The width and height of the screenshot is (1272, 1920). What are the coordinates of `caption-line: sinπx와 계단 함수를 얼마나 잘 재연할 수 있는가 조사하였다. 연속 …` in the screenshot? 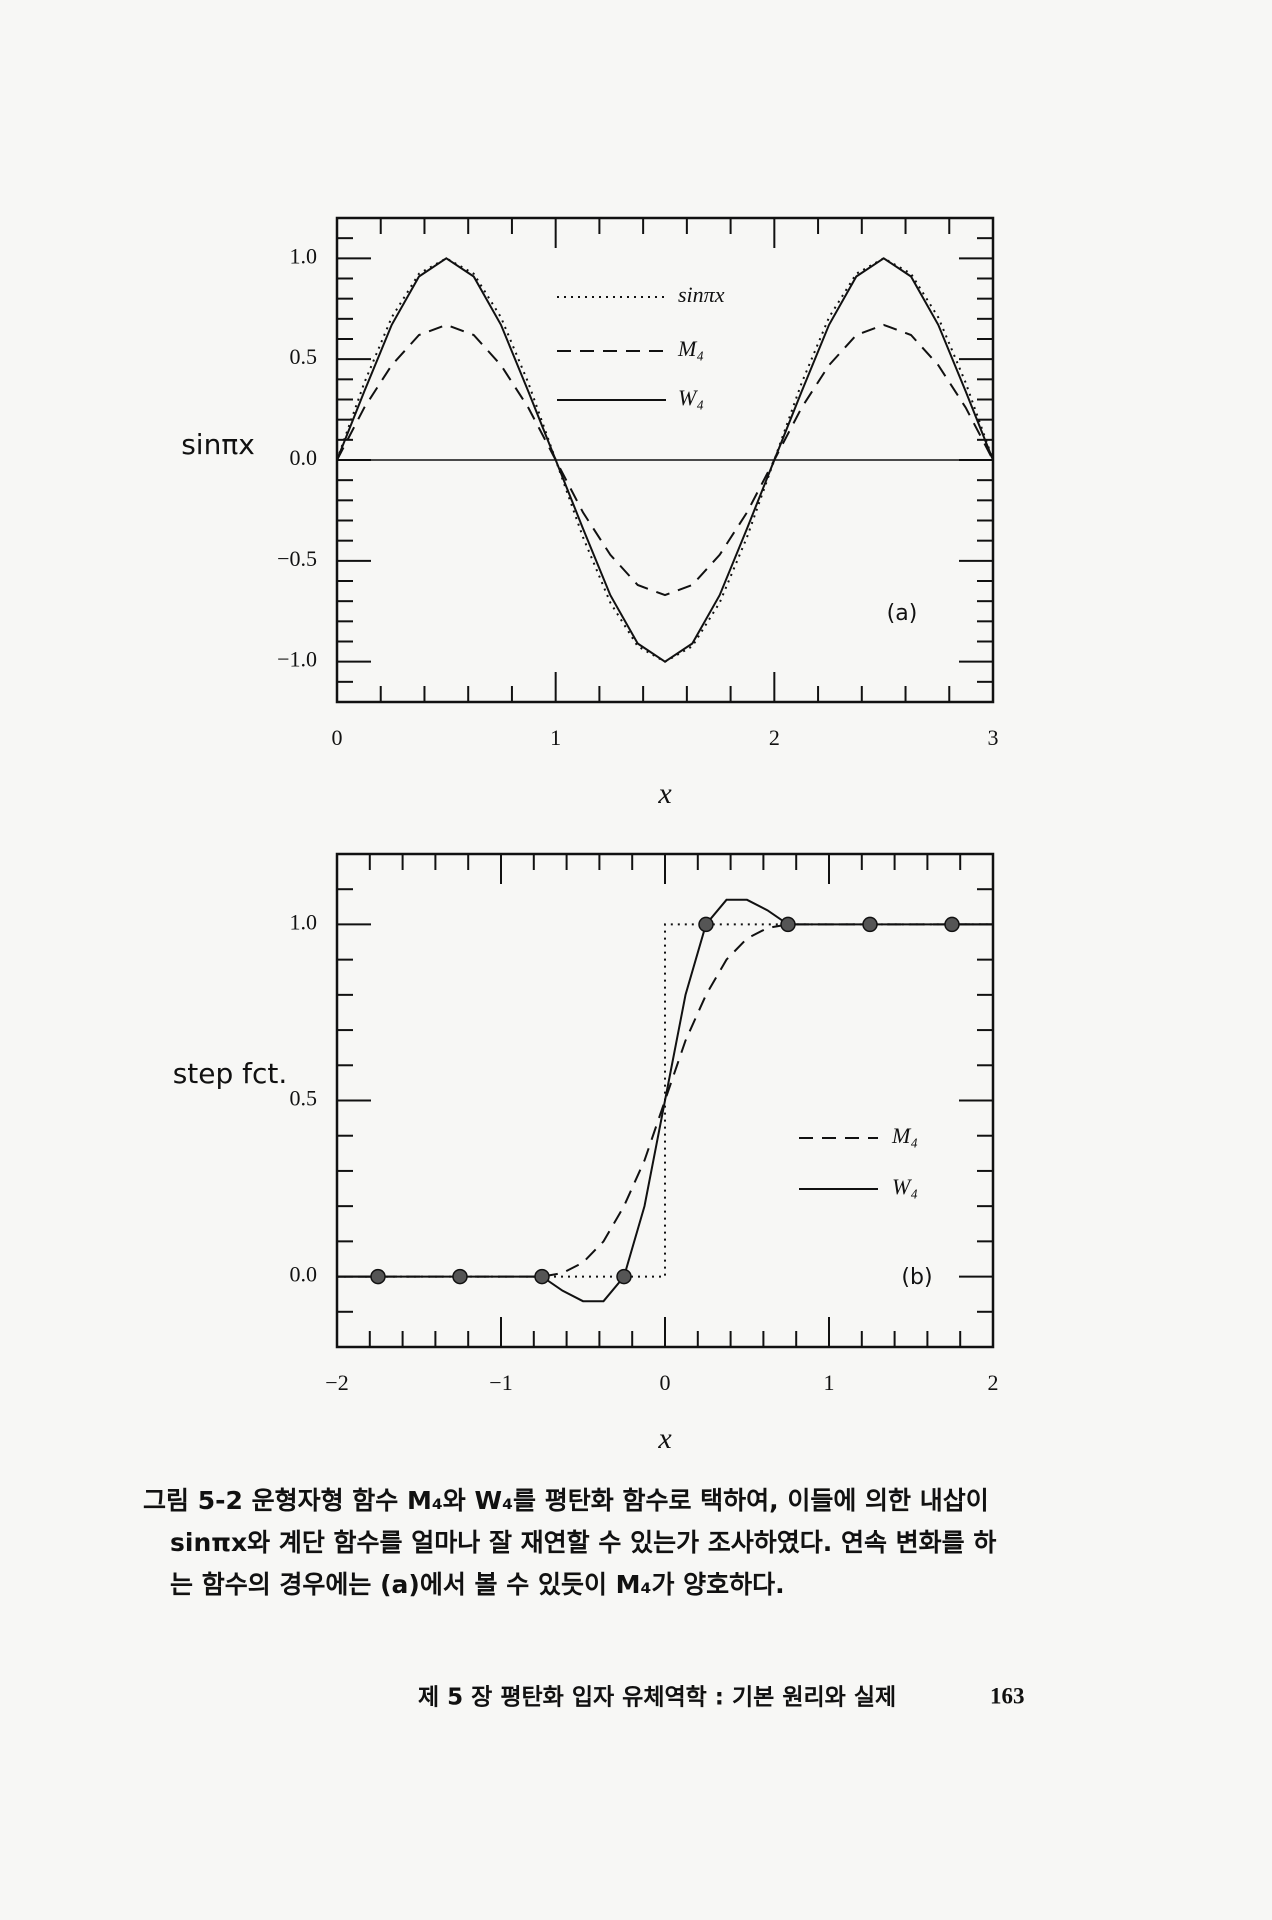 It's located at (583, 1542).